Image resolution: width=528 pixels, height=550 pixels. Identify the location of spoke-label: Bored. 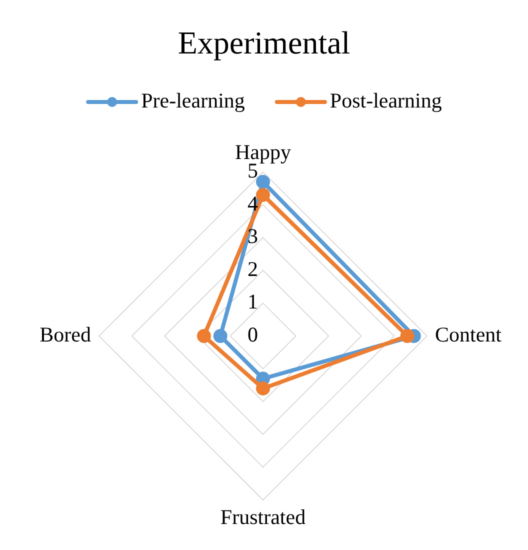
(66, 334).